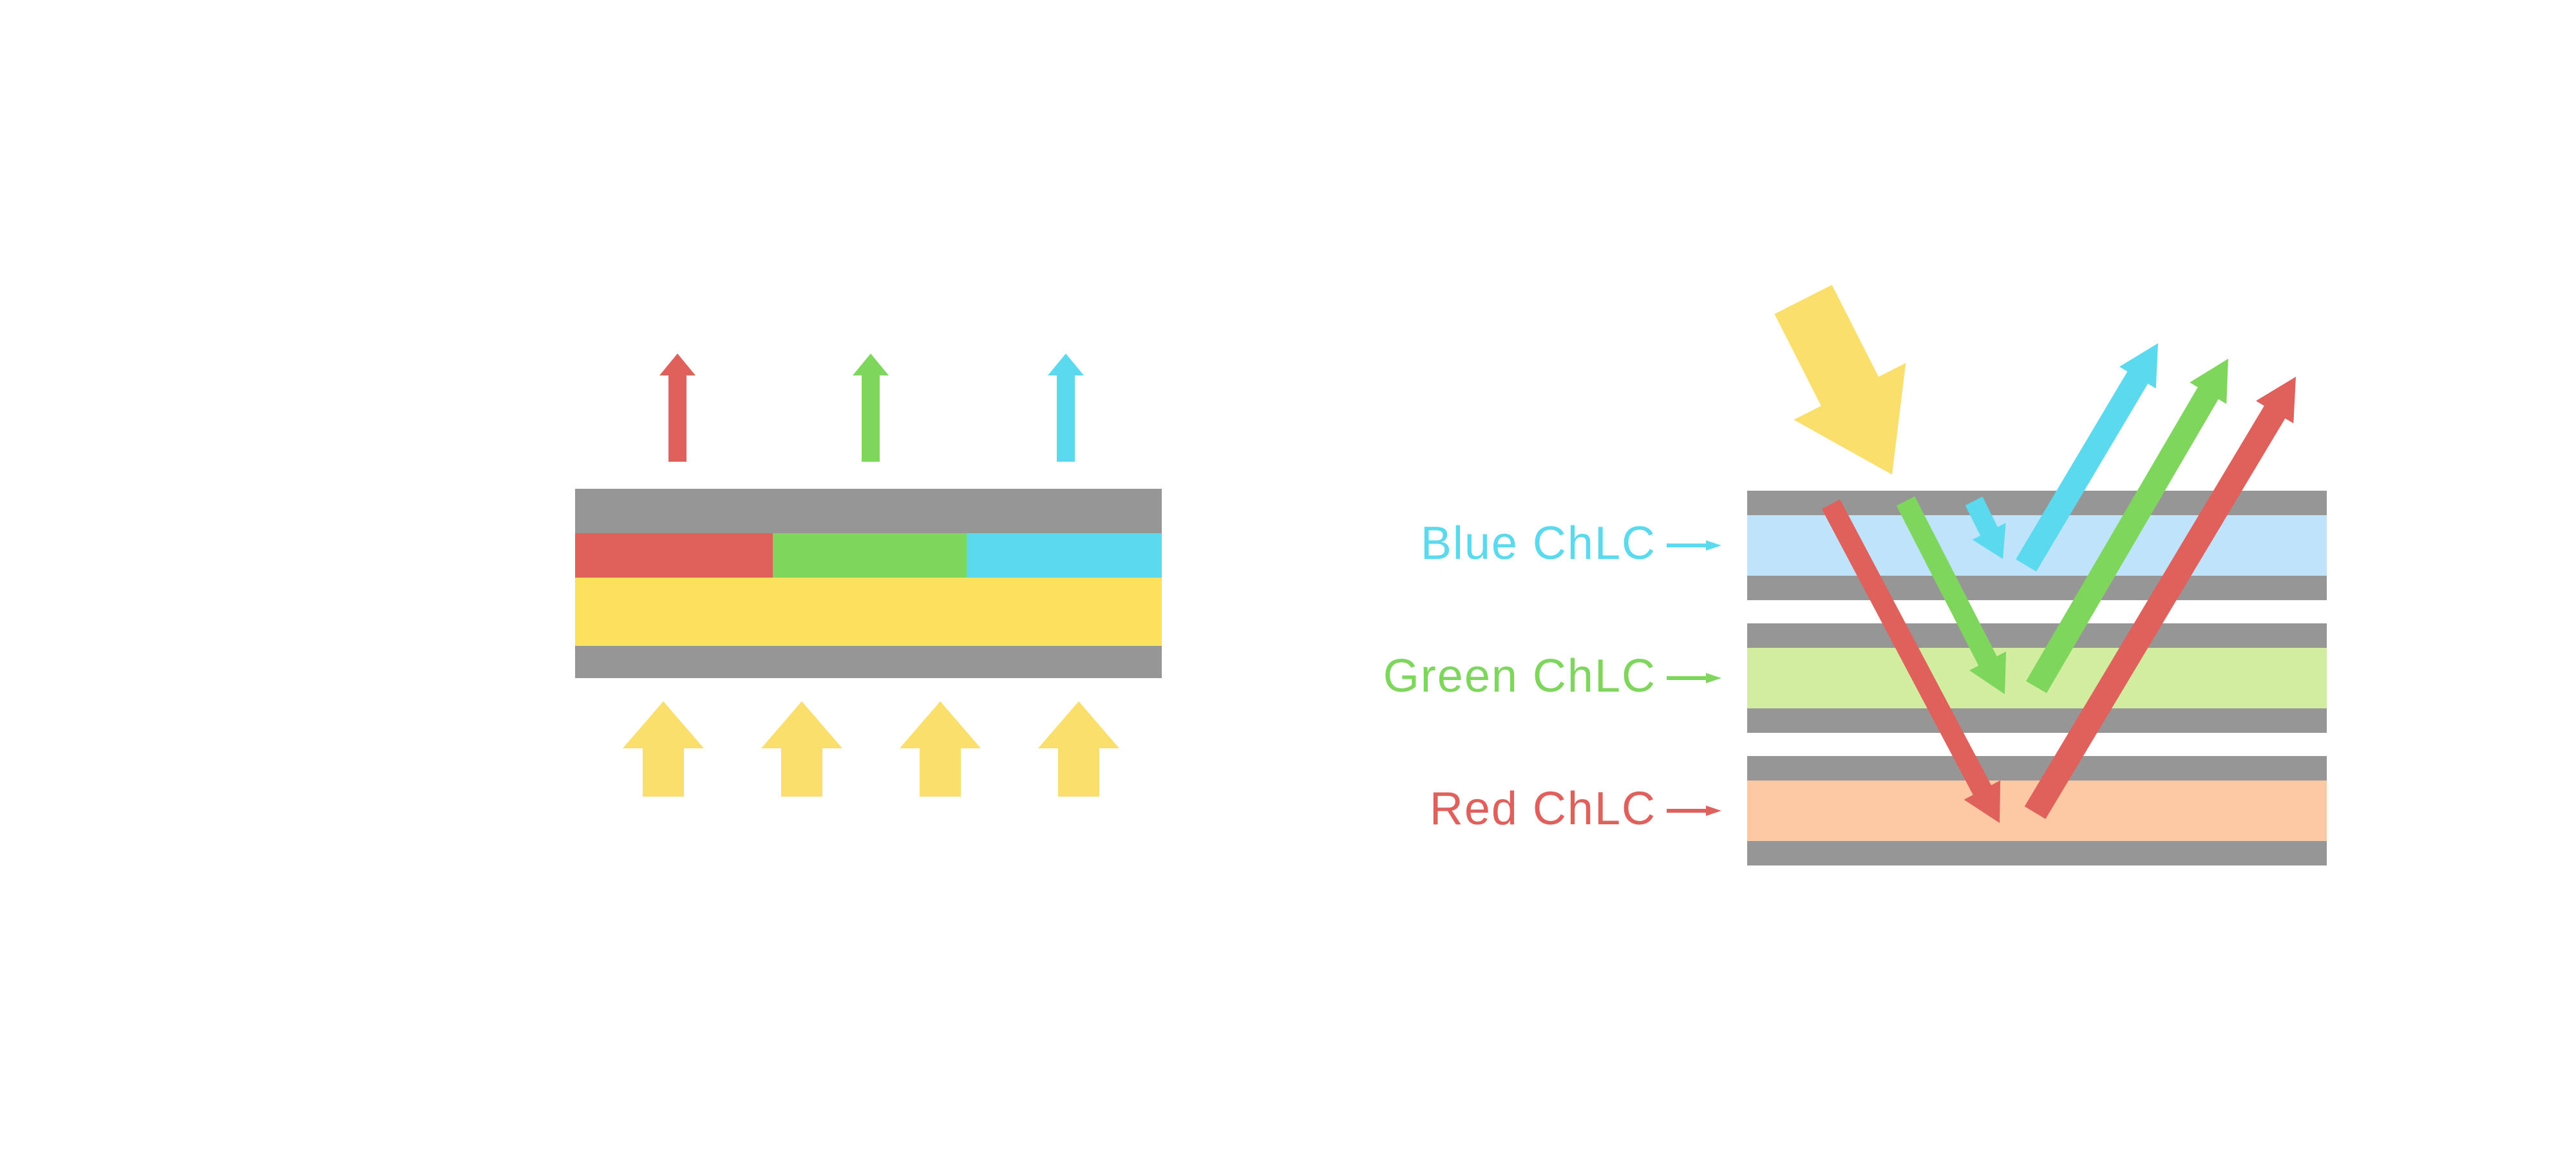  Describe the element at coordinates (1694, 811) in the screenshot. I see `red-label-arrow` at that location.